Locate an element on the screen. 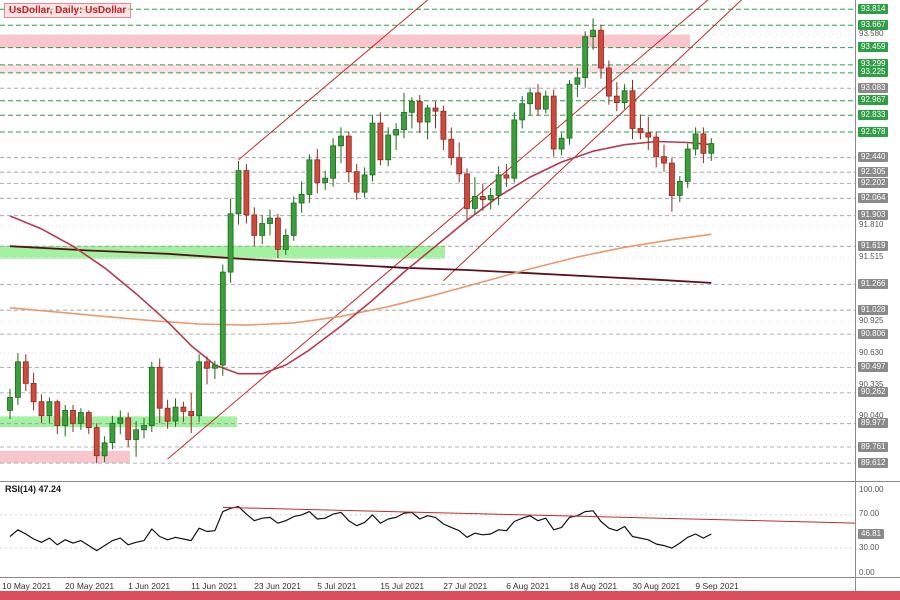 The height and width of the screenshot is (600, 900). bottom-accent-bar is located at coordinates (450, 595).